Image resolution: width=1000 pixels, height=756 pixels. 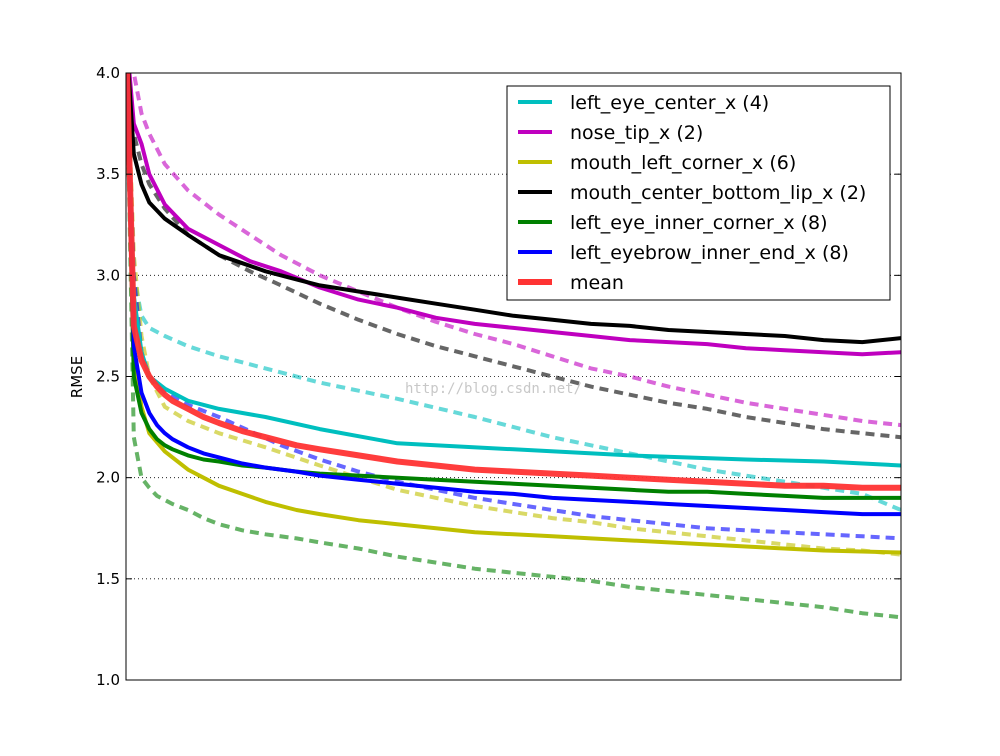 I want to click on legend-label: mouth_center_bottom_lip_x (2), so click(x=718, y=193).